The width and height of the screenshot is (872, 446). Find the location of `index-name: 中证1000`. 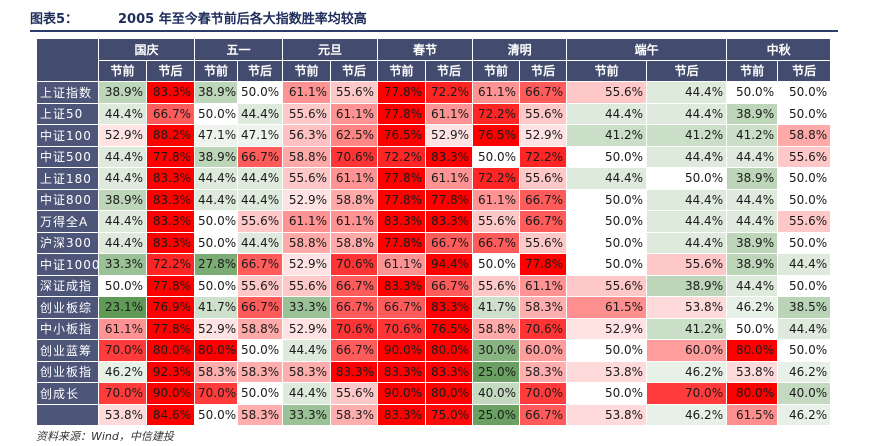

index-name: 中证1000 is located at coordinates (67, 264).